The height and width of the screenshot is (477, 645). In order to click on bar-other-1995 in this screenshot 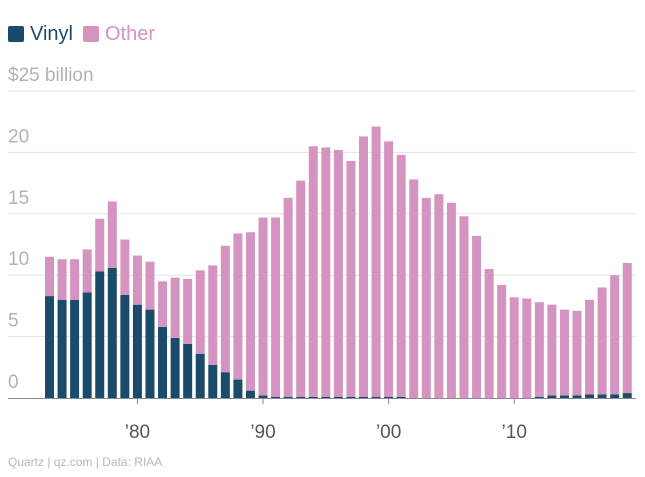, I will do `click(326, 272)`.